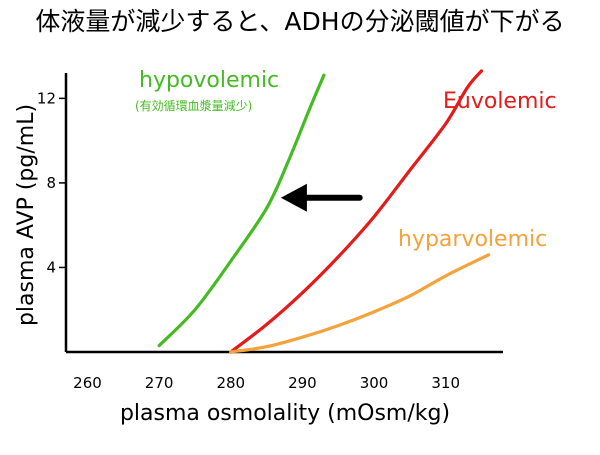 This screenshot has height=455, width=600. Describe the element at coordinates (360, 303) in the screenshot. I see `series-line-hyparvolemic` at that location.